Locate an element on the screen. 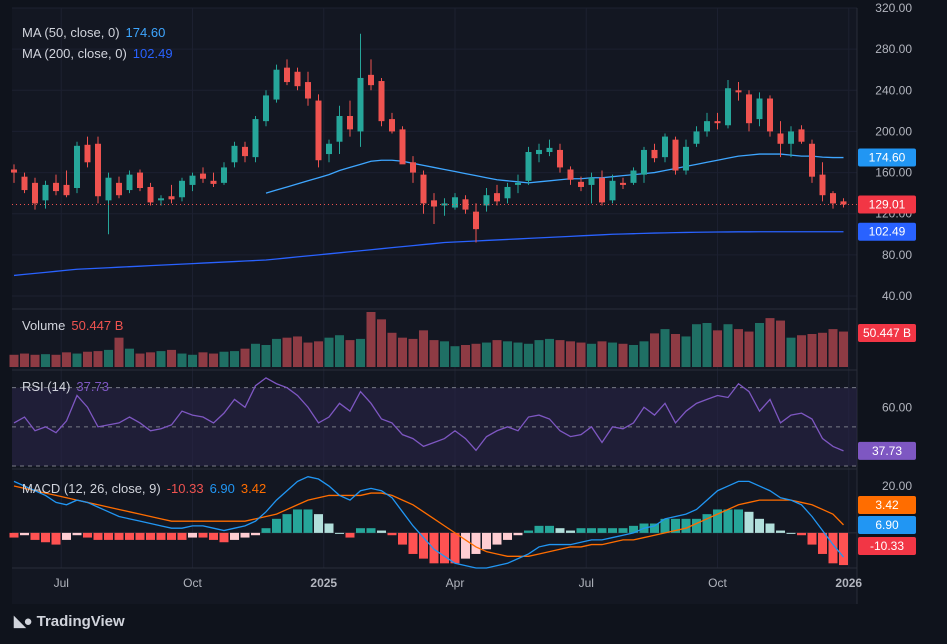  macd-pane is located at coordinates (433, 522).